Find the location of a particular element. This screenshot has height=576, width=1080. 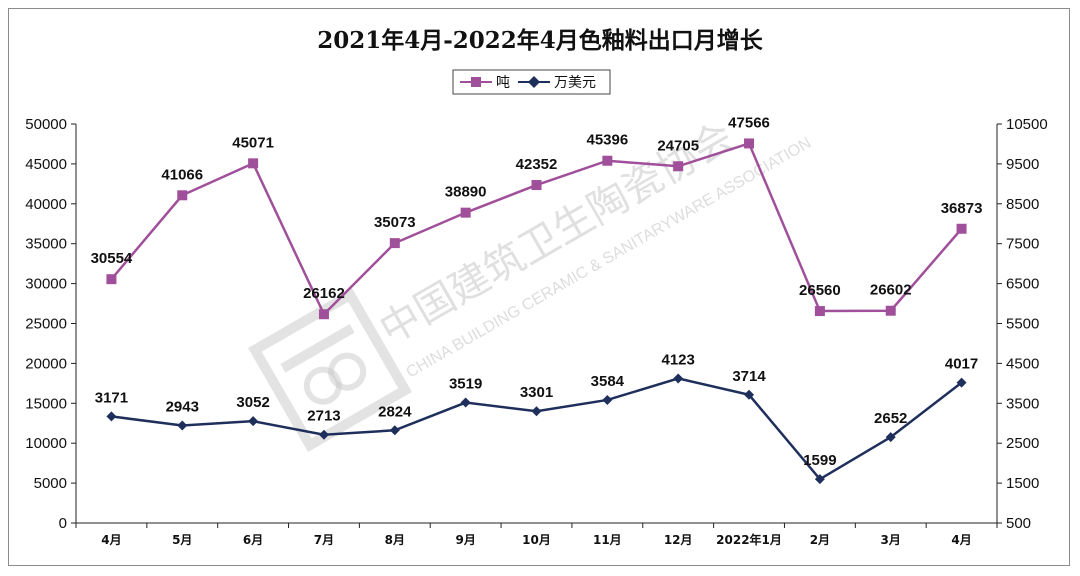

data-label-usd: 3171 is located at coordinates (111, 397).